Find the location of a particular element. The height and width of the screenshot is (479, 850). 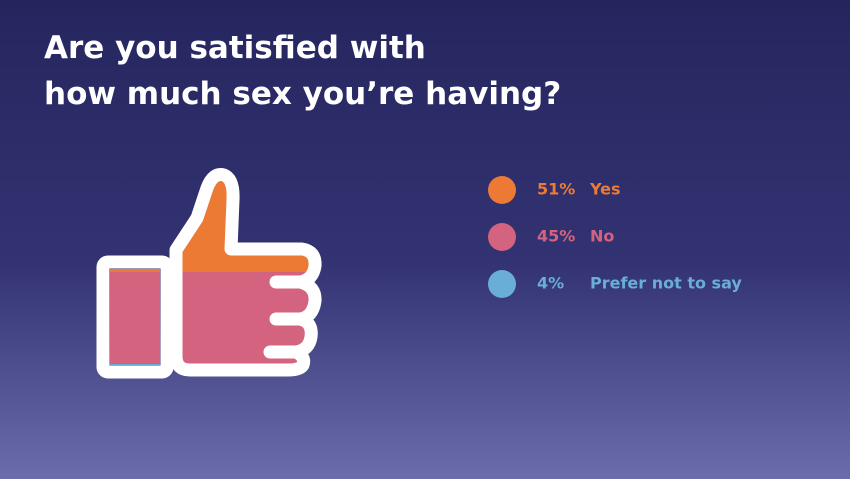

legend-label: Prefer not to say is located at coordinates (666, 283).